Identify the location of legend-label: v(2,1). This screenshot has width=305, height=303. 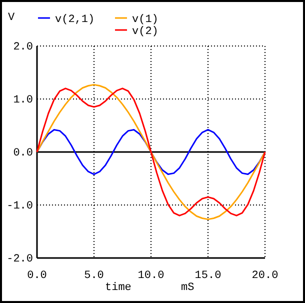
(75, 20).